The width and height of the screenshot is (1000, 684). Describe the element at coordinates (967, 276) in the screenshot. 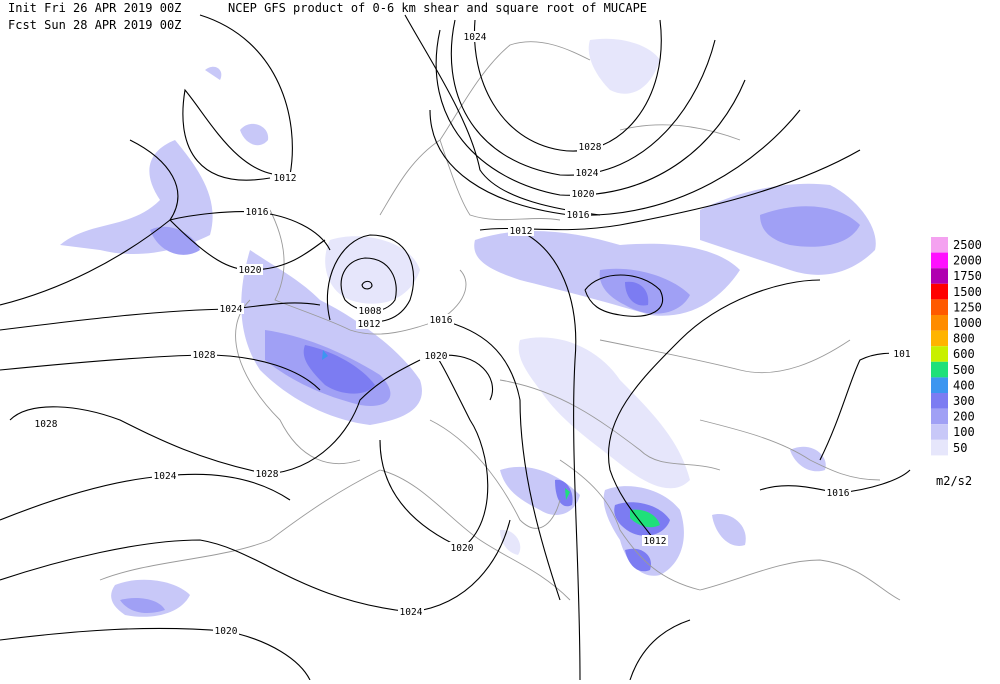

I see `legend-label: 1750` at that location.